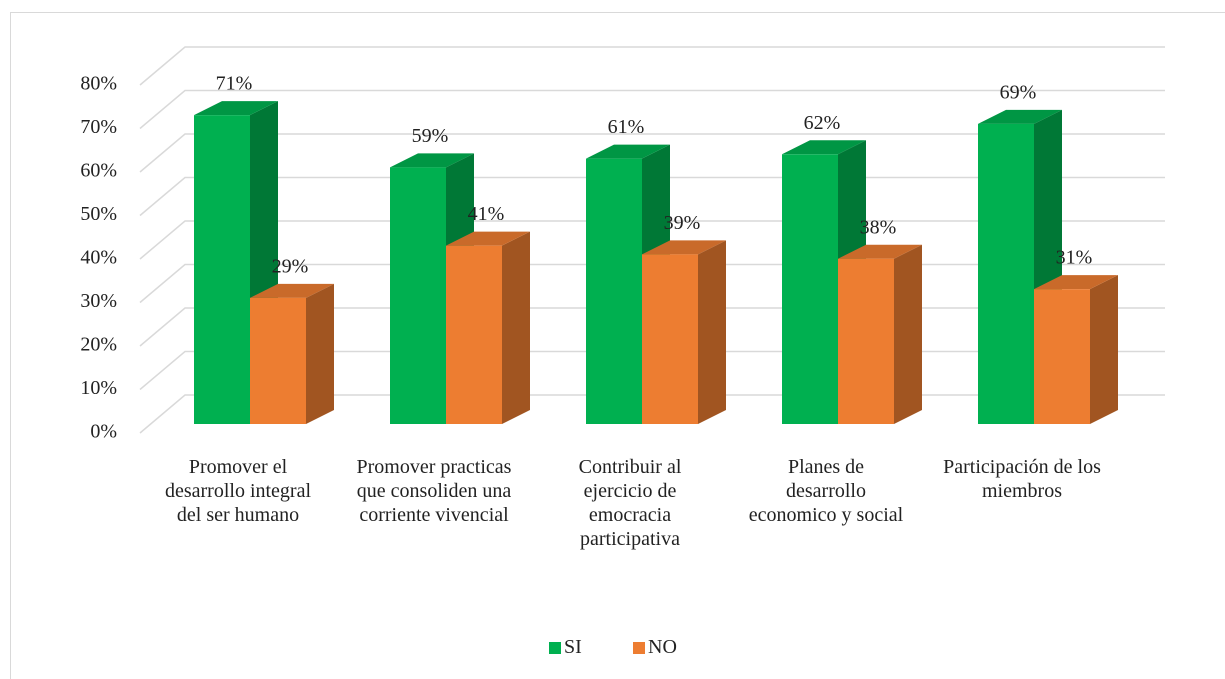 The width and height of the screenshot is (1225, 679). Describe the element at coordinates (98, 84) in the screenshot. I see `y-tick-label: 80%` at that location.